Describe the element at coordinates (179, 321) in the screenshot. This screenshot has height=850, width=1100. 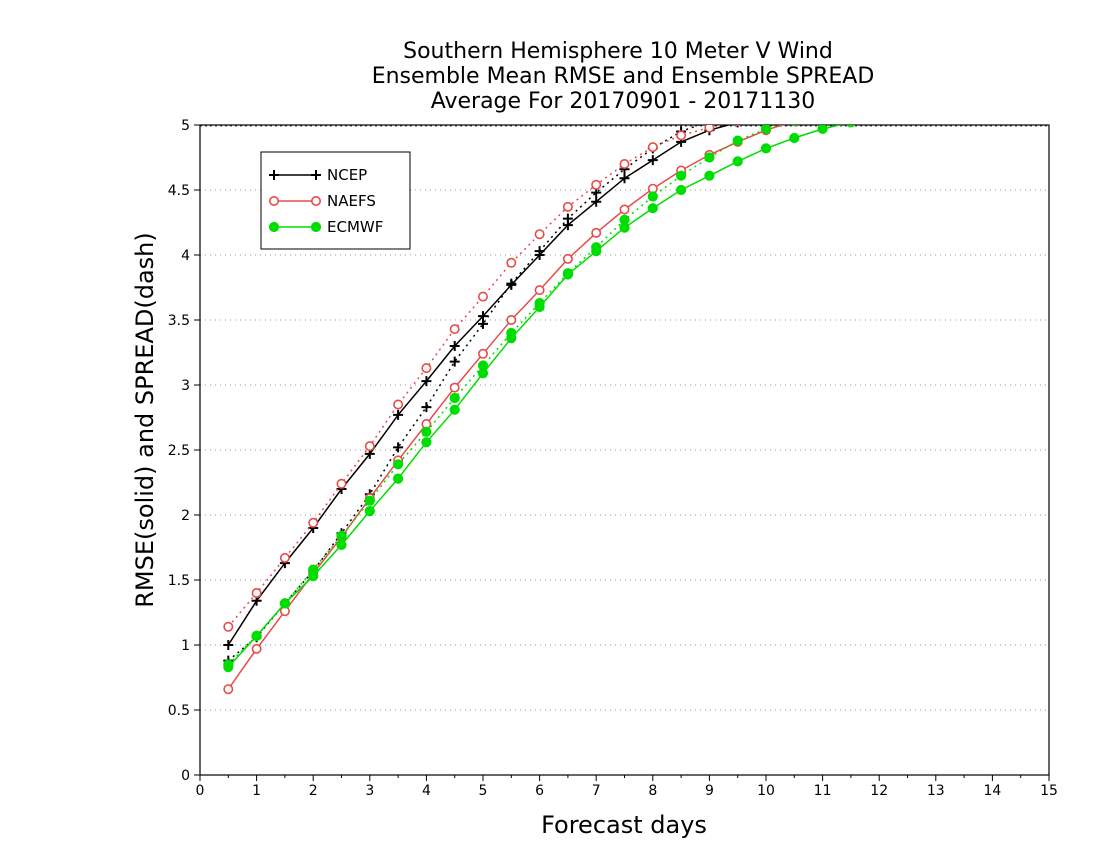
I see `y-tick-label-7: 3.5` at that location.